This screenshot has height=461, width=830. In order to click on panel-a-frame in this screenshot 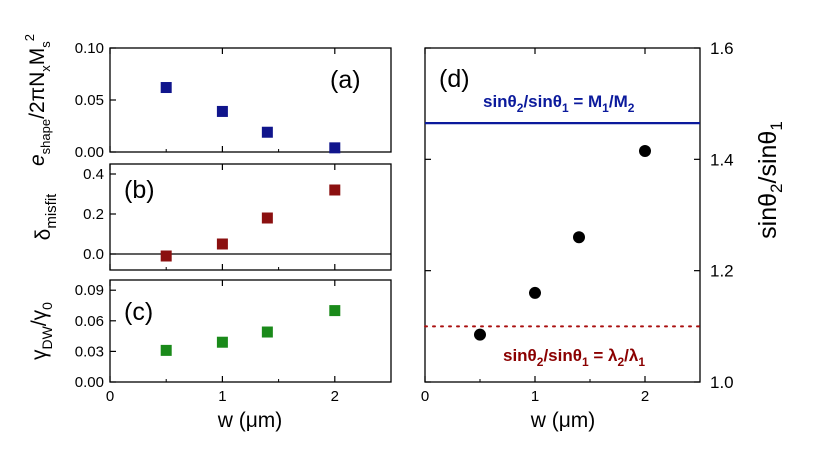, I will do `click(250, 100)`.